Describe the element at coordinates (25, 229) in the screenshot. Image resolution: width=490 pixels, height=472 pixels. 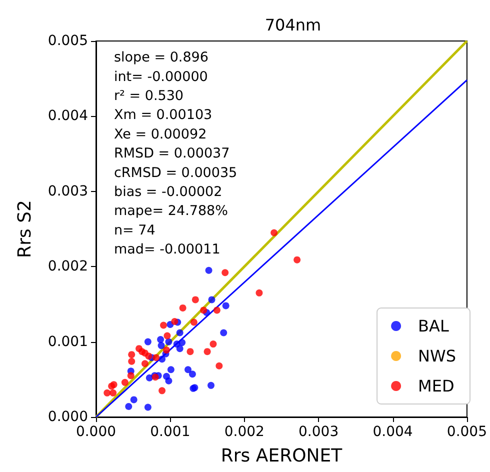
I see `y-axis-title: Rrs S2` at that location.